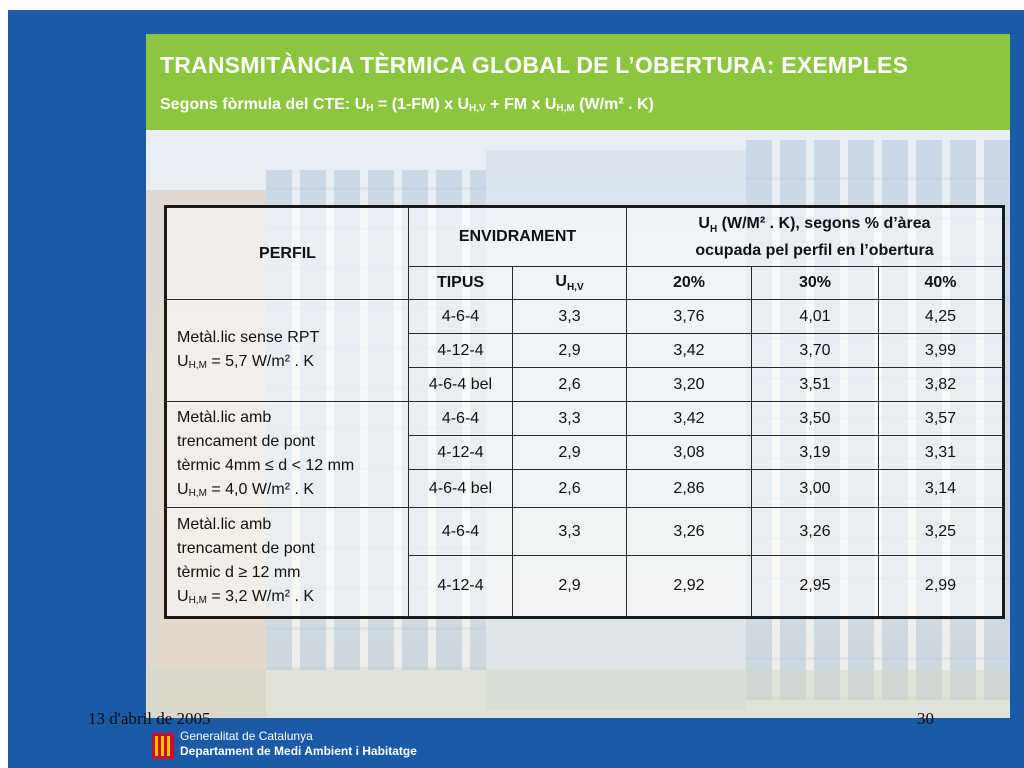 The width and height of the screenshot is (1024, 768). Describe the element at coordinates (370, 108) in the screenshot. I see `subtitle-sub-1: H` at that location.